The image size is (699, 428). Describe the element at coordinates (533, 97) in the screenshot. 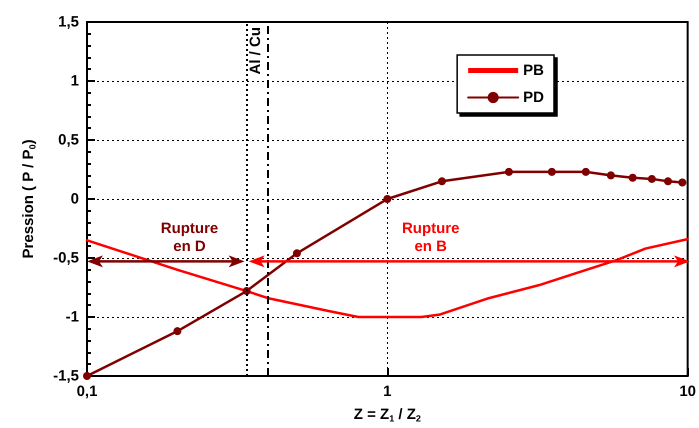

I see `legend-label: PD` at that location.